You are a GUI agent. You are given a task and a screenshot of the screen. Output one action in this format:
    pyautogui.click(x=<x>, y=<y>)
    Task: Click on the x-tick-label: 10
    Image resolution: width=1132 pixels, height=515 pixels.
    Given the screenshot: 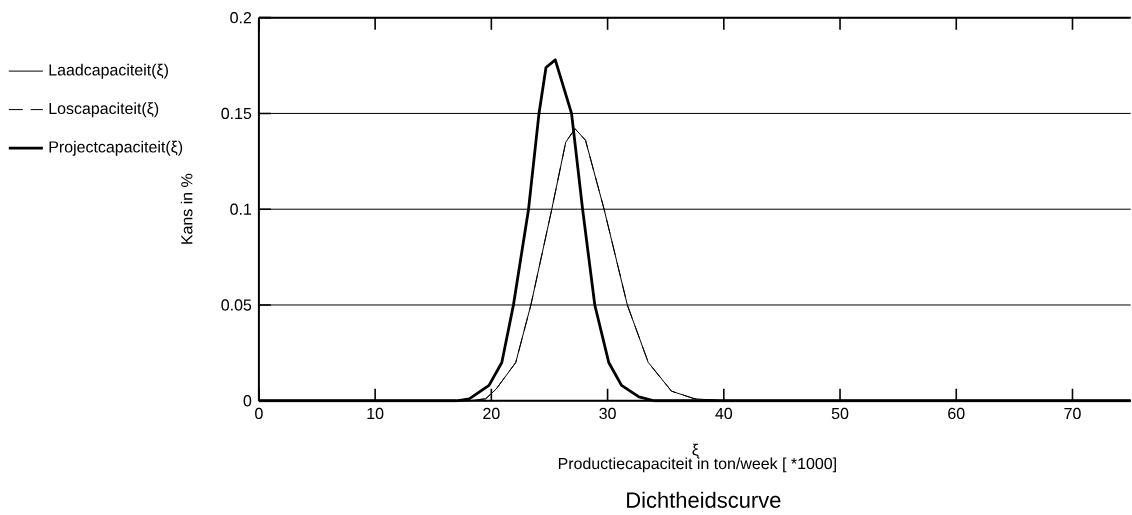 What is the action you would take?
    pyautogui.click(x=375, y=414)
    